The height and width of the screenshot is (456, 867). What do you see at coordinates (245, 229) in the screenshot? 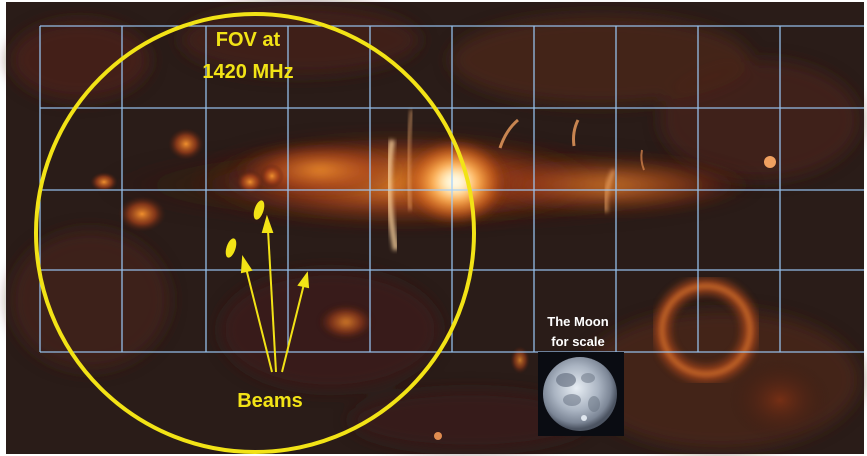
I see `beam-ellipses` at bounding box center [245, 229].